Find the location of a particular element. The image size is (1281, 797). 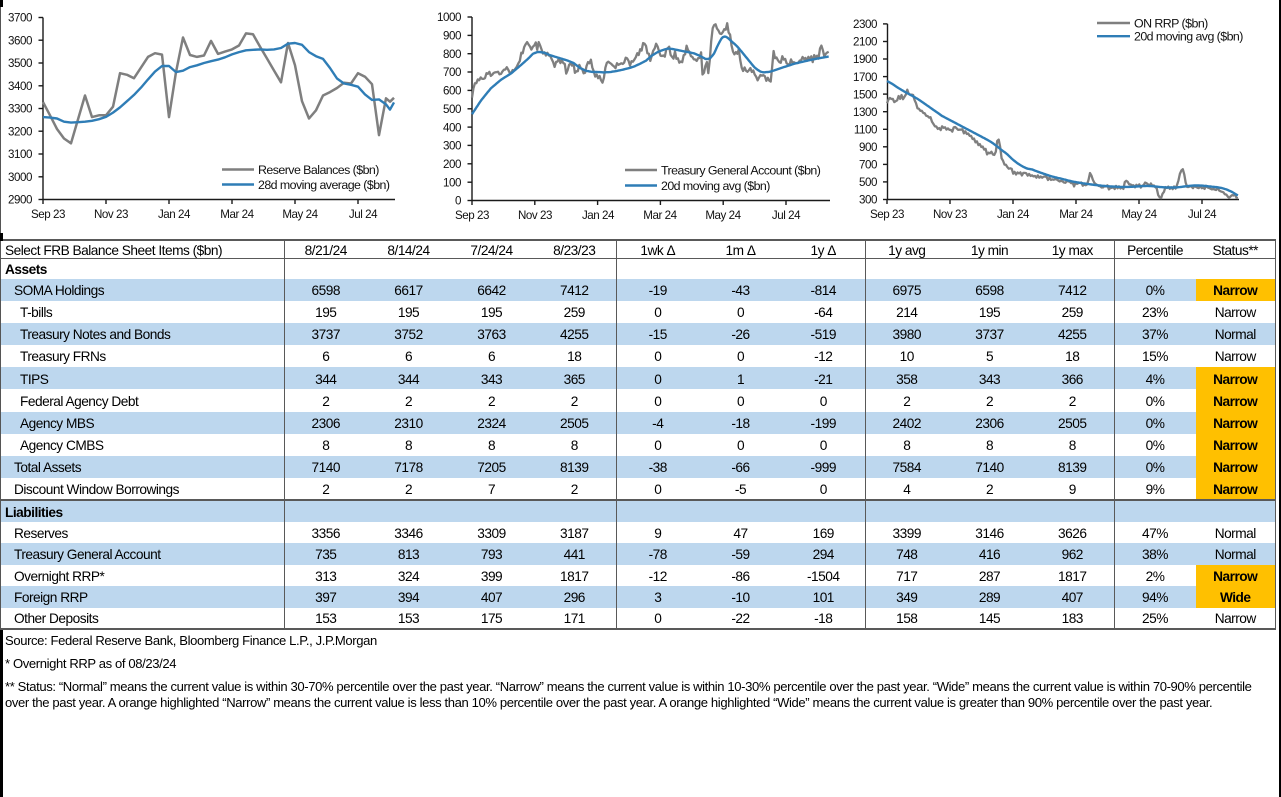

svg-text: 3300 is located at coordinates (20, 109).